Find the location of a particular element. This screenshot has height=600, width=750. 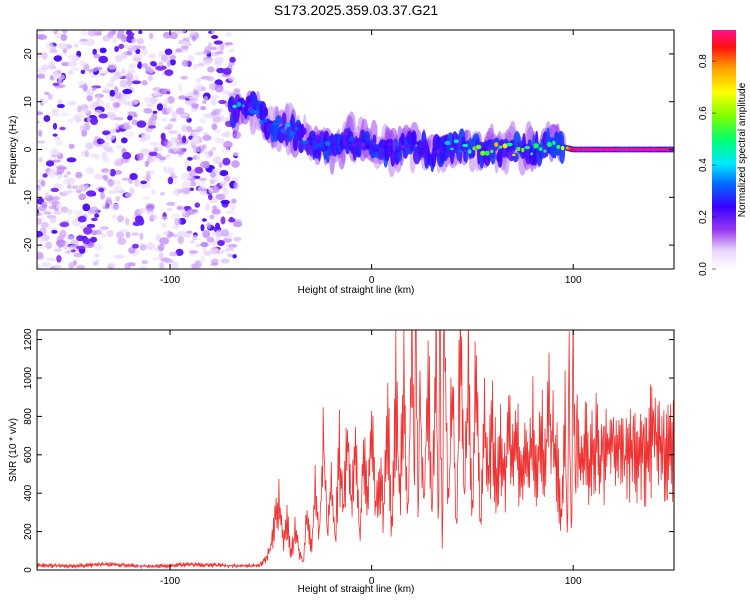

colorbar-tick-label: 0.2 is located at coordinates (703, 217).